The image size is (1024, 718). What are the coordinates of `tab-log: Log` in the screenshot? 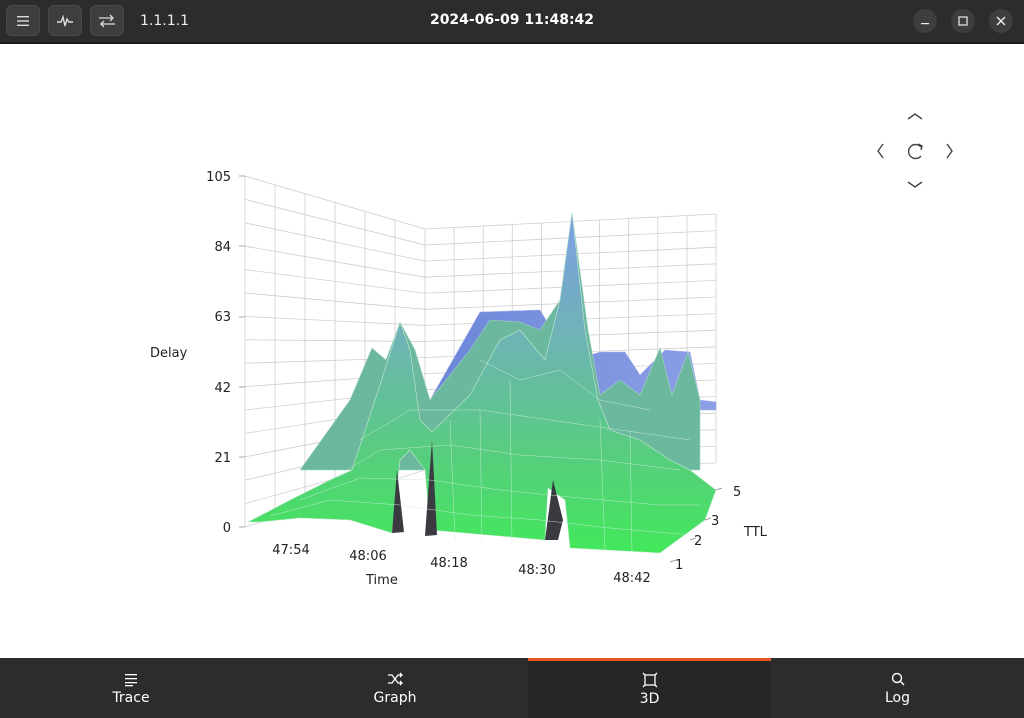 It's located at (897, 688).